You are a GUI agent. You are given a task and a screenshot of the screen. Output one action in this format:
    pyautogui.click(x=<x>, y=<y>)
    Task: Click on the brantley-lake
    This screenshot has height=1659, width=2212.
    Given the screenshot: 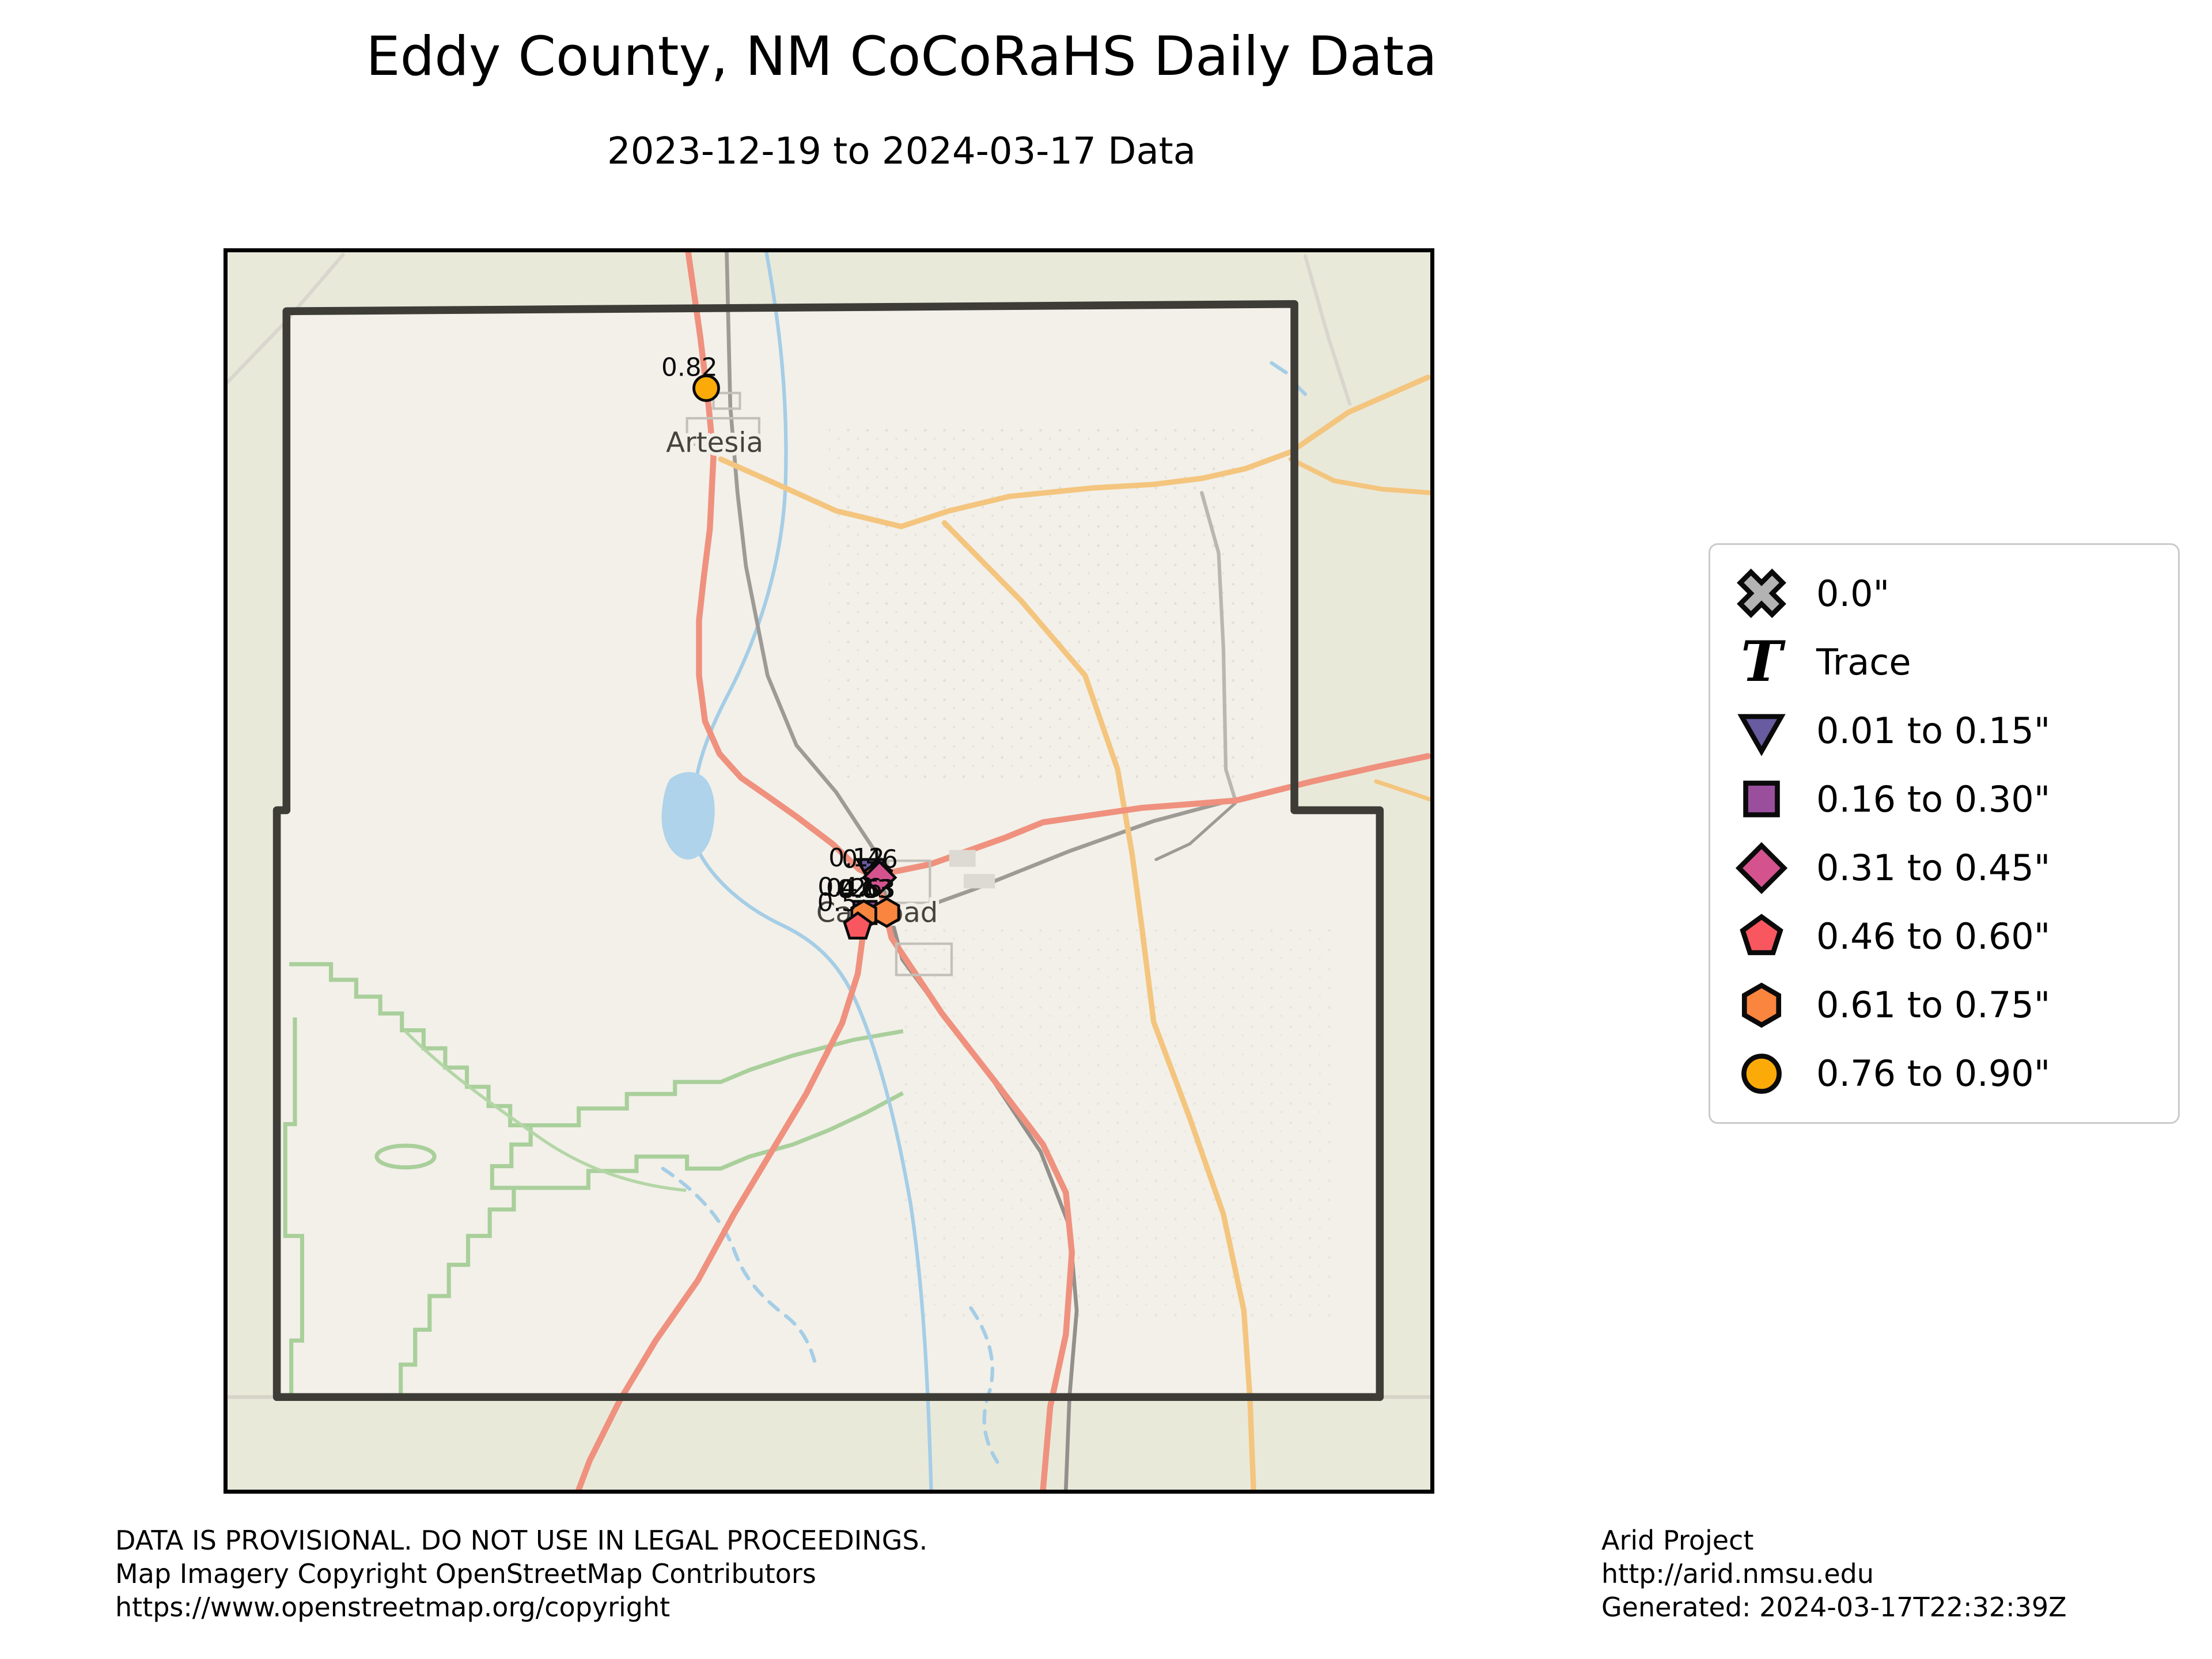 What is the action you would take?
    pyautogui.click(x=688, y=816)
    